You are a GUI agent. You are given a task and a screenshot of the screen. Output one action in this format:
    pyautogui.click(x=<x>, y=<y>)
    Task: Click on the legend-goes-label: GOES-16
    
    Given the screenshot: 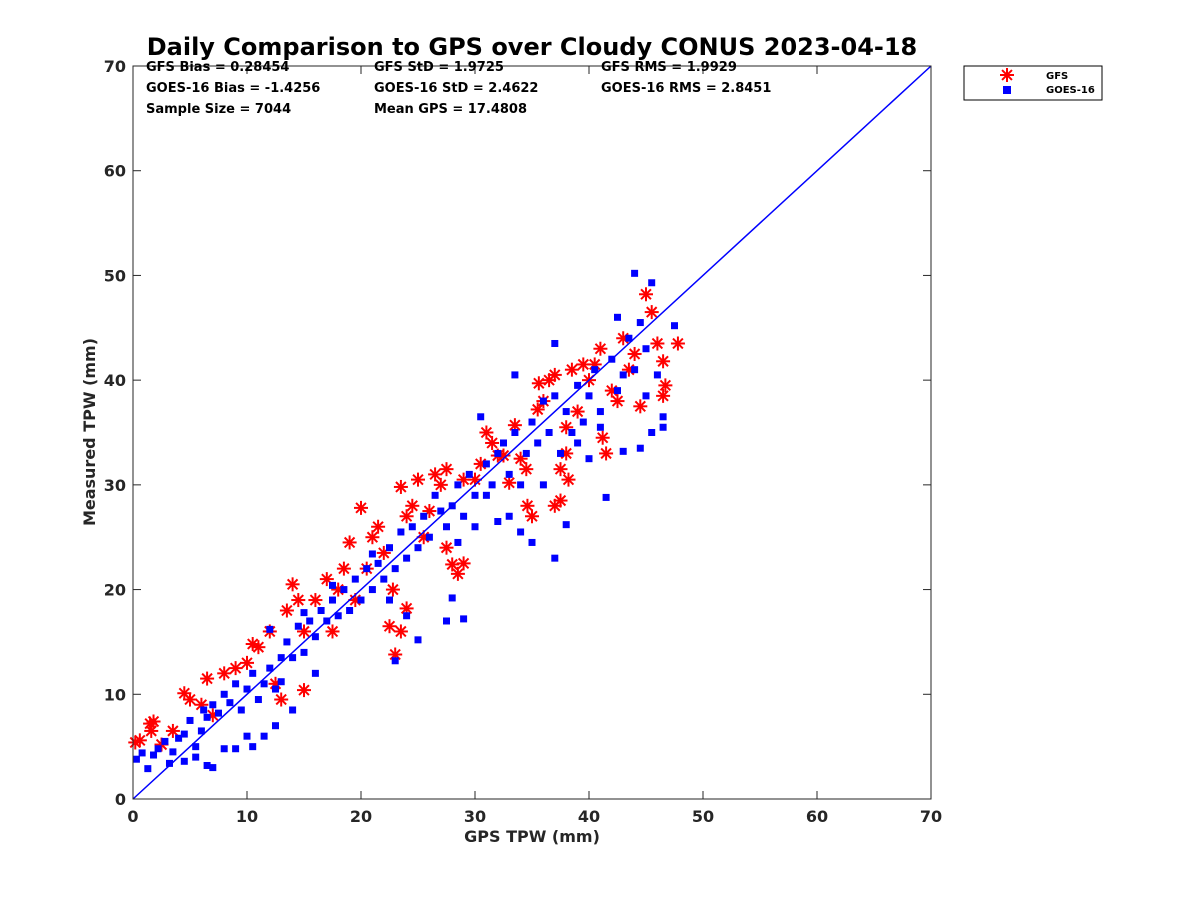 What is the action you would take?
    pyautogui.click(x=1070, y=90)
    